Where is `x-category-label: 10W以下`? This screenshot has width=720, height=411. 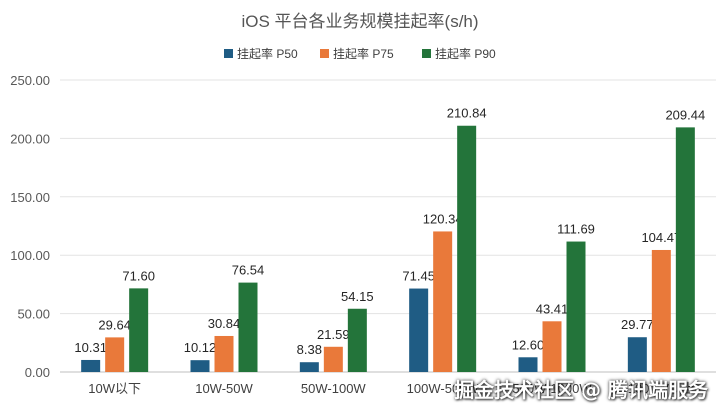 x-category-label: 10W以下 is located at coordinates (114, 388).